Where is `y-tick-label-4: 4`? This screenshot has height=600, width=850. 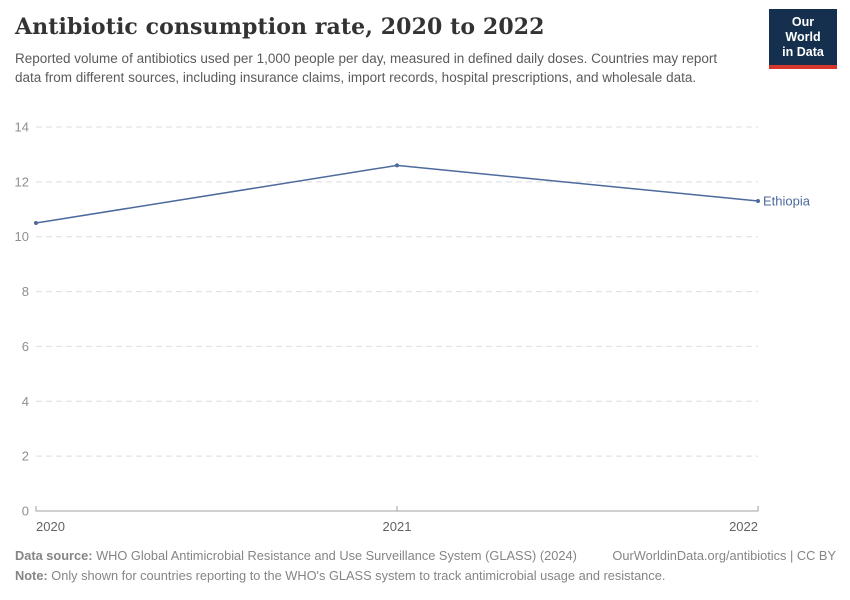
y-tick-label-4: 4 is located at coordinates (25, 401).